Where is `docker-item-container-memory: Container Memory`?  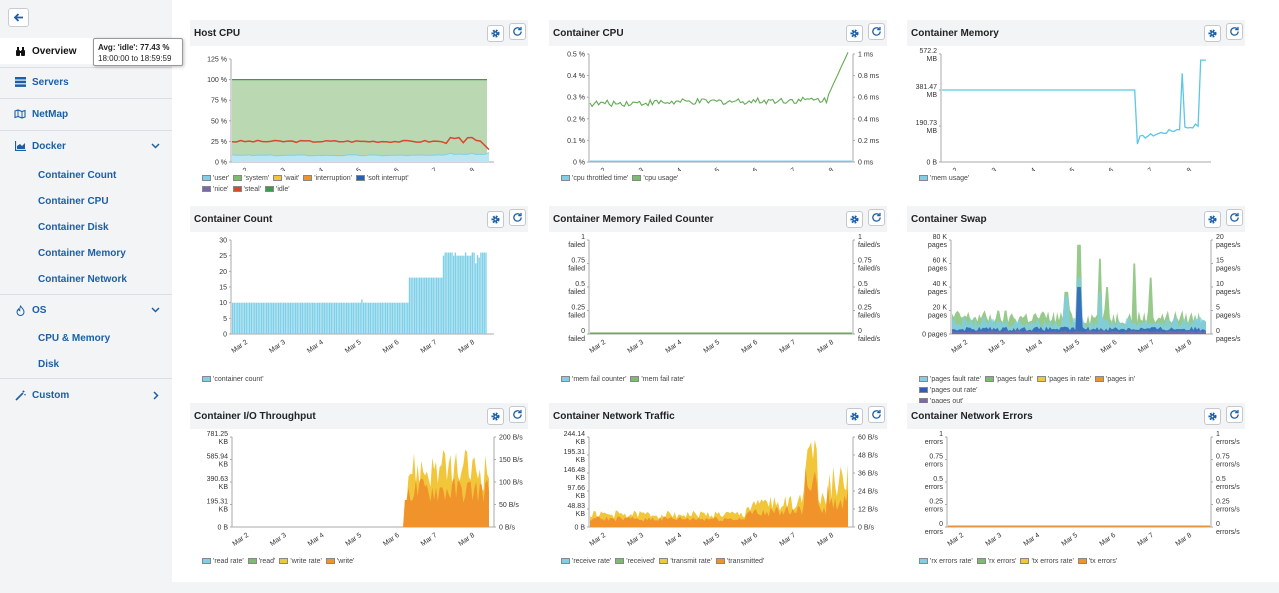 docker-item-container-memory: Container Memory is located at coordinates (82, 253).